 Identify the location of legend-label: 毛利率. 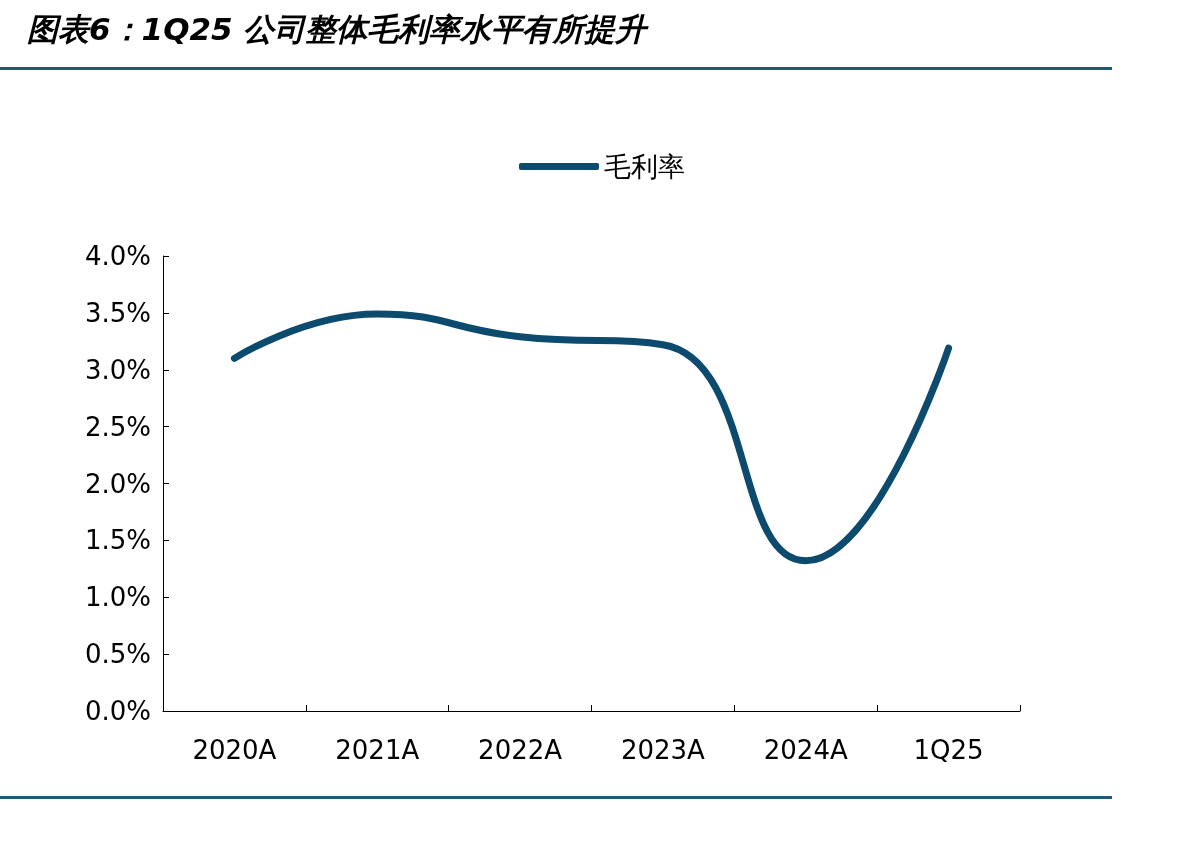
(644, 166).